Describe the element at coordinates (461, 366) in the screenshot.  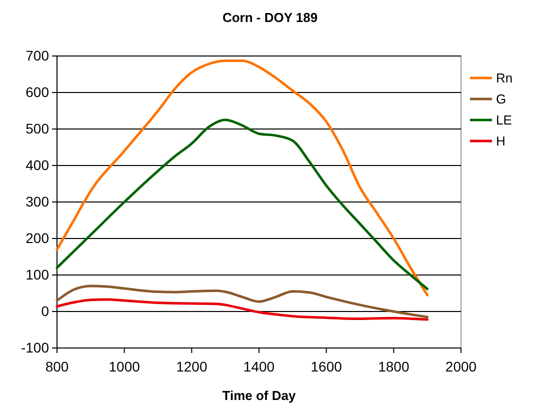
I see `x-tick-label: 2000` at that location.